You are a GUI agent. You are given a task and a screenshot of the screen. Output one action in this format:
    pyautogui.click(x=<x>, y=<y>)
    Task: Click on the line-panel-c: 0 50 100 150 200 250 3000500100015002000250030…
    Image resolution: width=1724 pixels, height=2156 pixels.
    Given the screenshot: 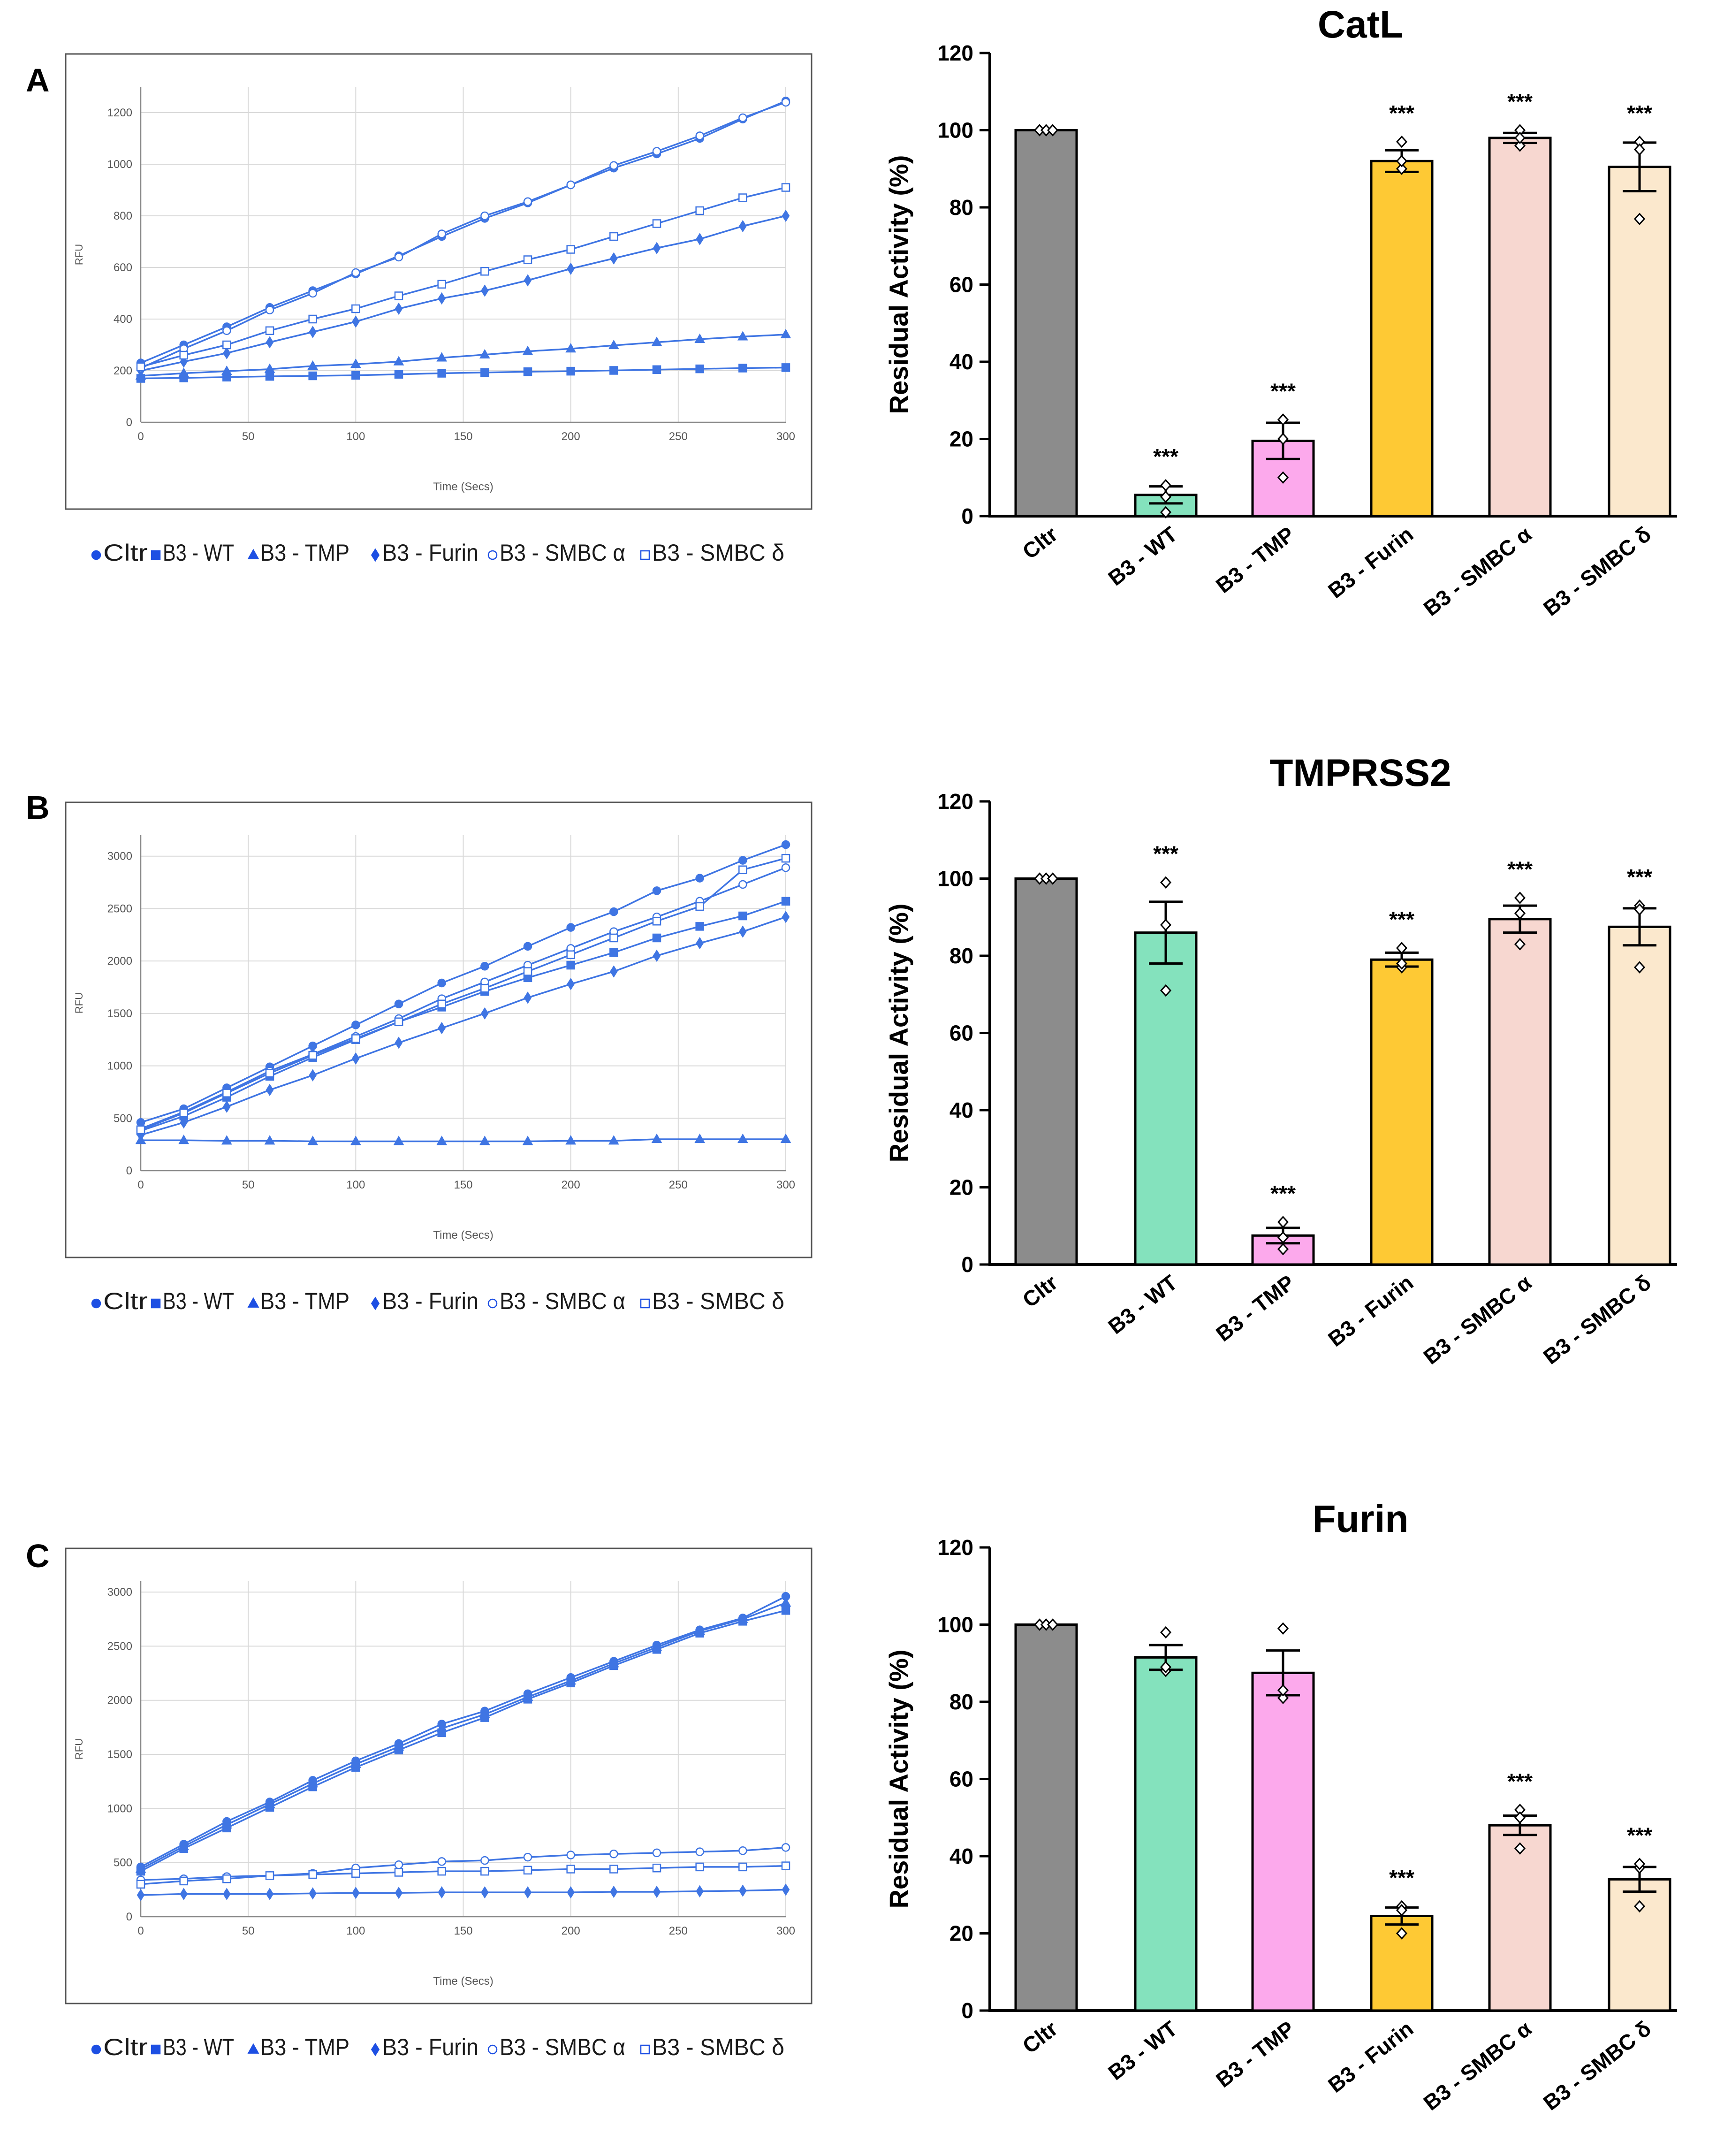 What is the action you would take?
    pyautogui.click(x=439, y=1804)
    